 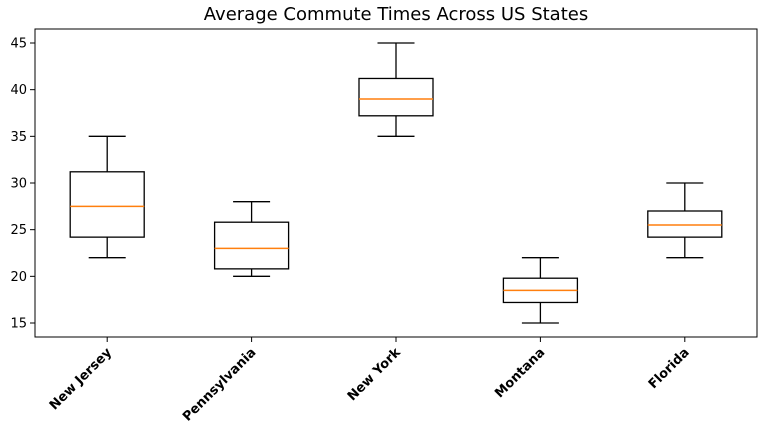 I want to click on y-tick-label: 15, so click(x=18, y=324).